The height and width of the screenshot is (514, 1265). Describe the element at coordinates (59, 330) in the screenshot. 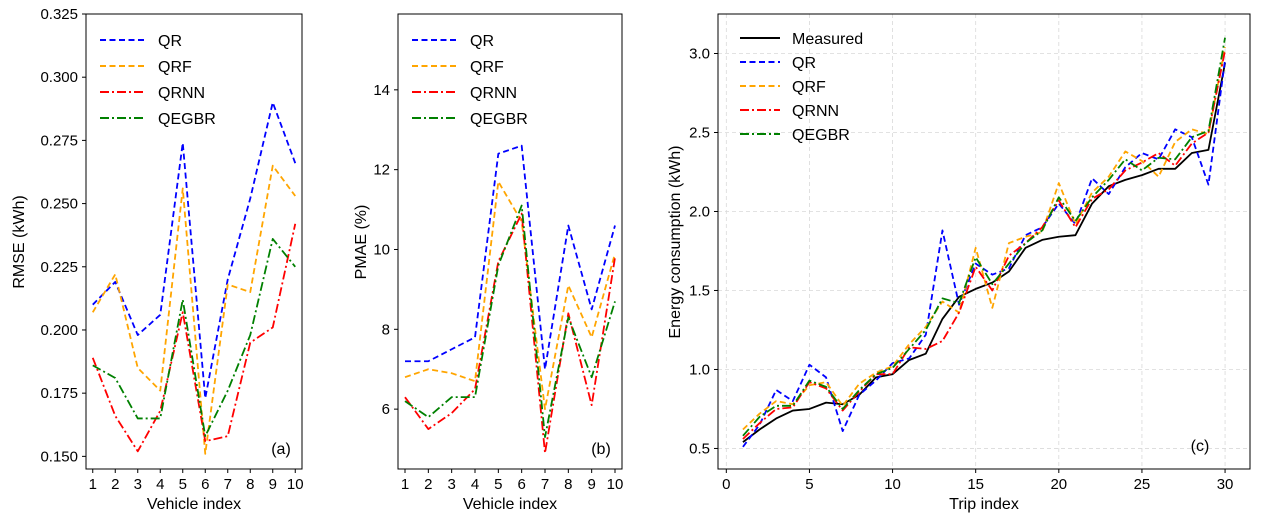

I see `y-tick-label: 0.200` at that location.